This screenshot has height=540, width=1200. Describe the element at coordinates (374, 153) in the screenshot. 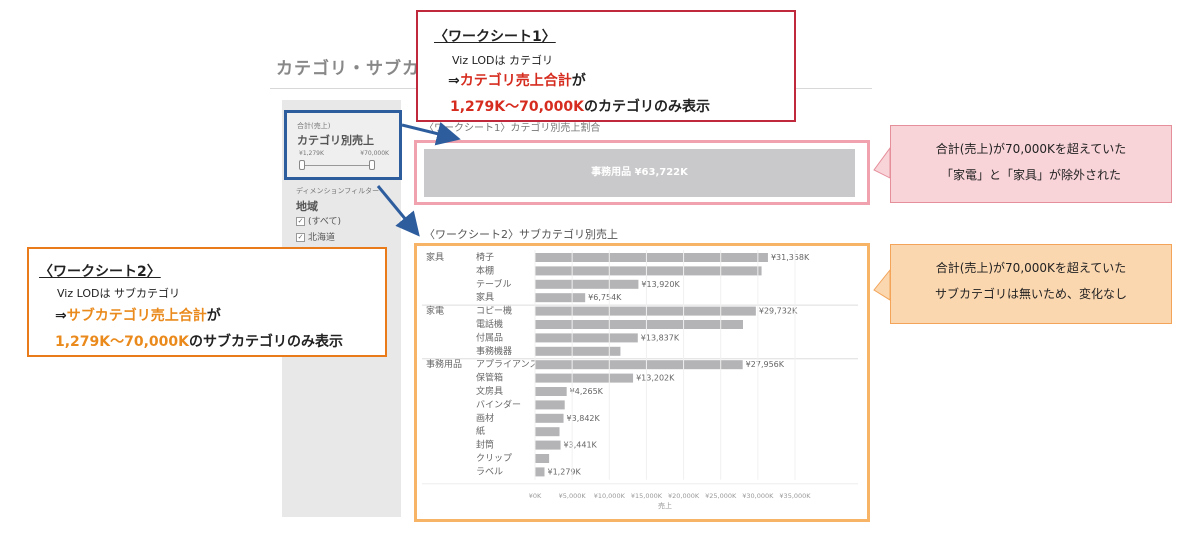

I see `range-max-value: ¥70,000K` at that location.